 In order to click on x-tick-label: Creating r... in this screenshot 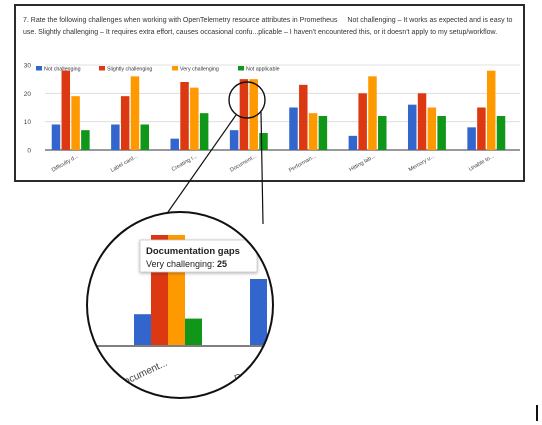, I will do `click(185, 163)`.